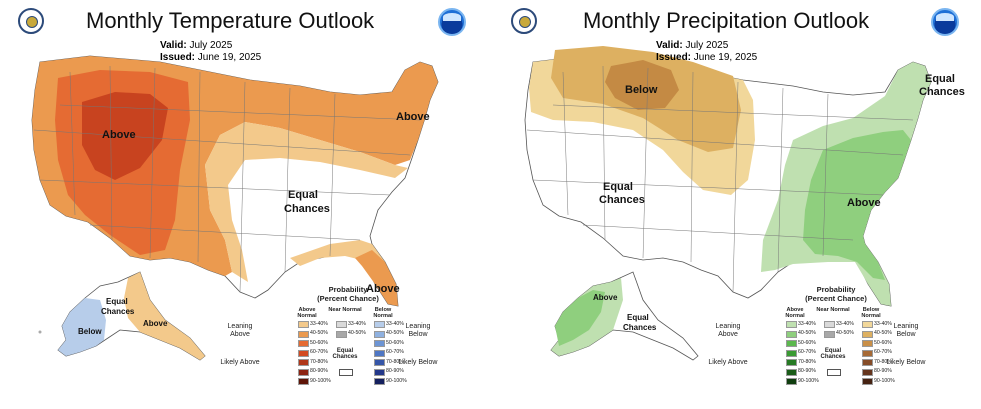 This screenshot has height=409, width=981. Describe the element at coordinates (413, 117) in the screenshot. I see `label-above-northeast: Above` at that location.